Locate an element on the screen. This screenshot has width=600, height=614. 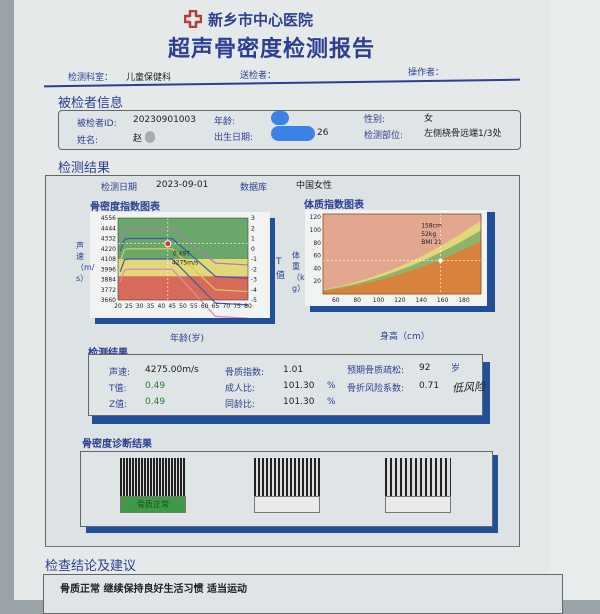
age-ratio-unit: % is located at coordinates (331, 402).